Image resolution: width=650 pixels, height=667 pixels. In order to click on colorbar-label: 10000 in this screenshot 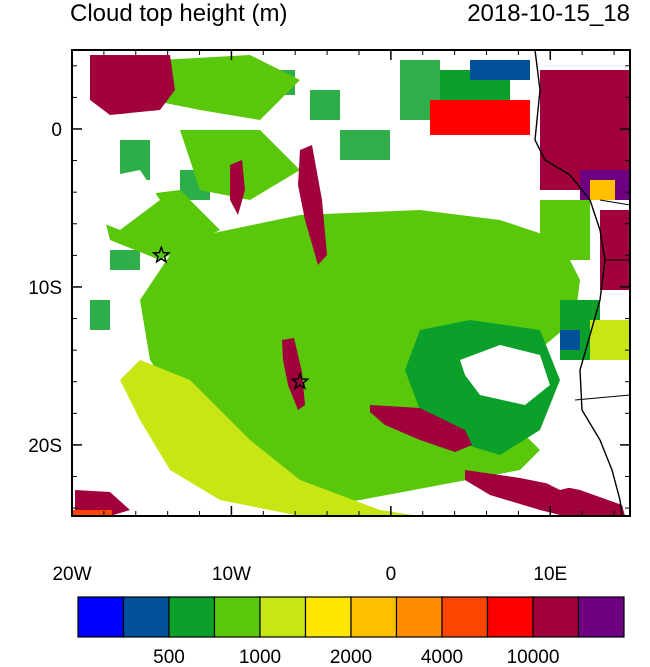, I will do `click(533, 657)`.